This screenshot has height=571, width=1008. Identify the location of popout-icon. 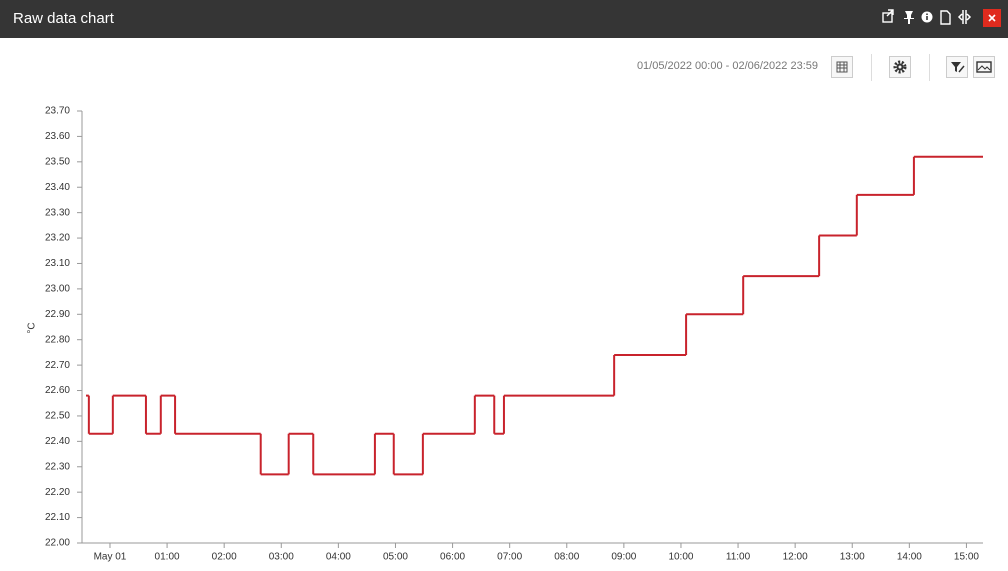
(887, 17).